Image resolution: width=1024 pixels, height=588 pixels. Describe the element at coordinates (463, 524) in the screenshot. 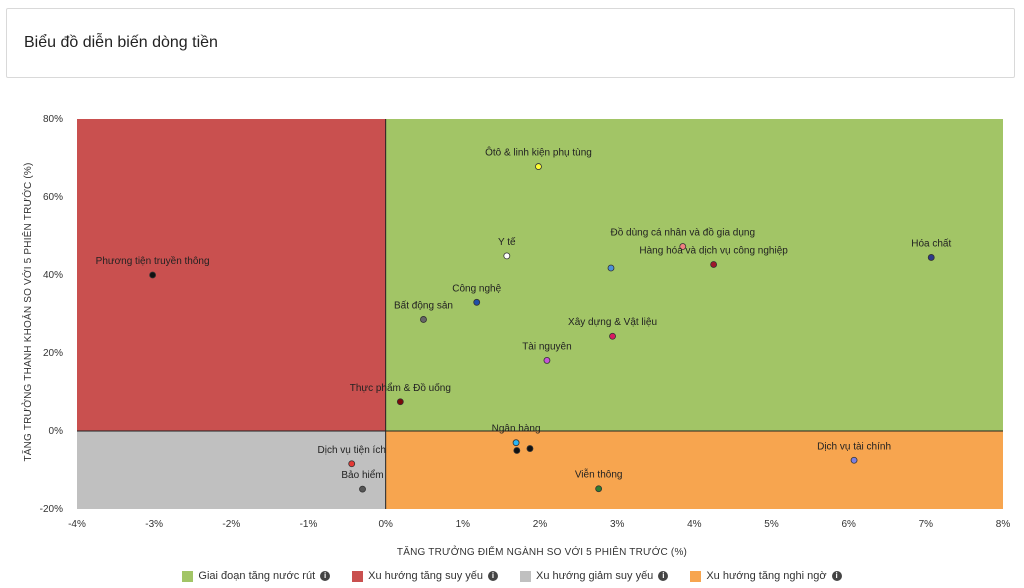

I see `x-tick-label: 1%` at that location.